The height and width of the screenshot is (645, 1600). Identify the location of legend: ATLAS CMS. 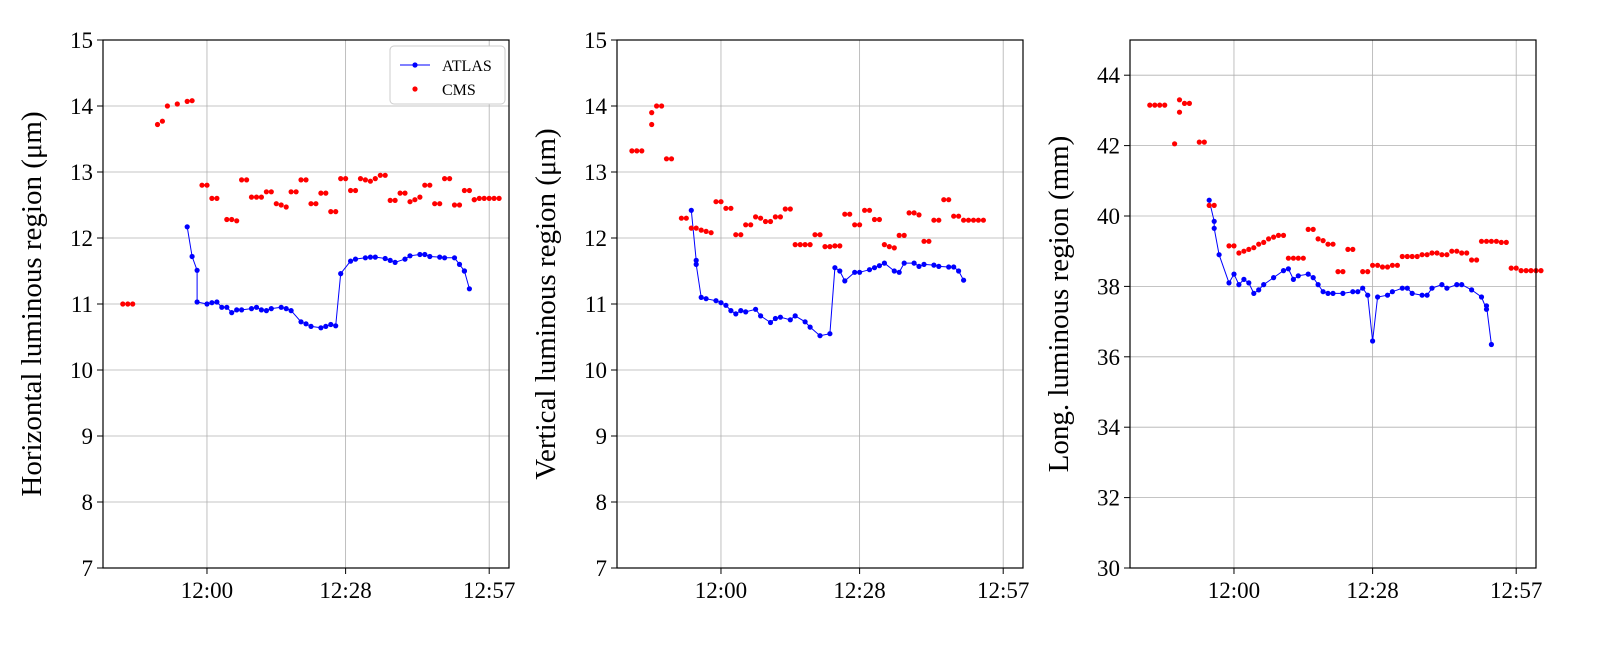
(447, 75).